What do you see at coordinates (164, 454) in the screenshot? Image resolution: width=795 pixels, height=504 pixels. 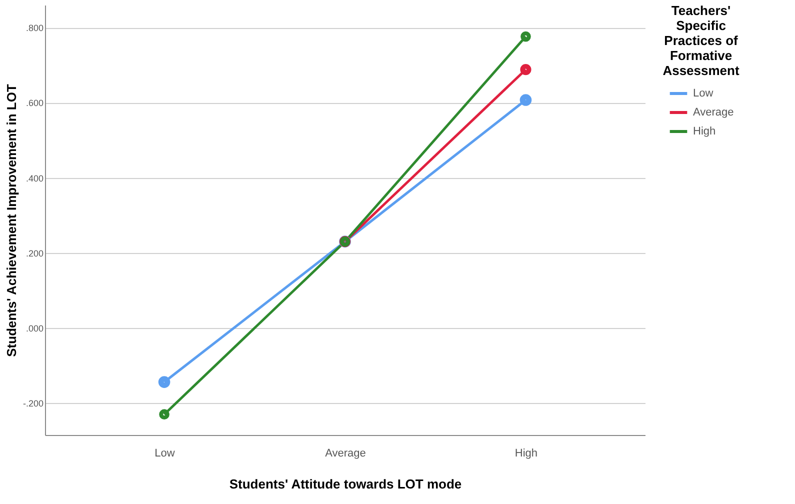 I see `x-tick-label: Low` at bounding box center [164, 454].